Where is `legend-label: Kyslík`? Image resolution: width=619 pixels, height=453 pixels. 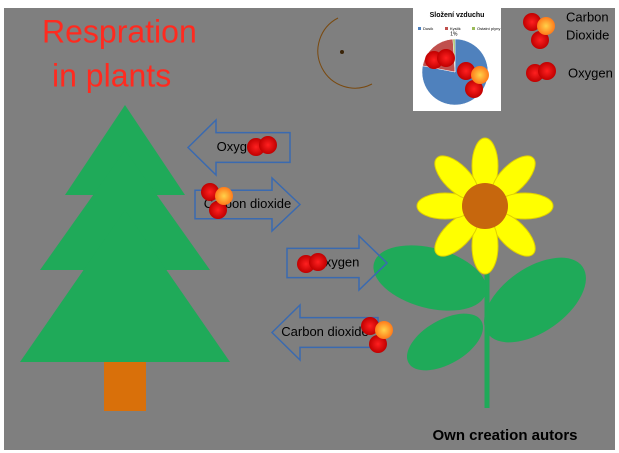
legend-label: Kyslík is located at coordinates (455, 28).